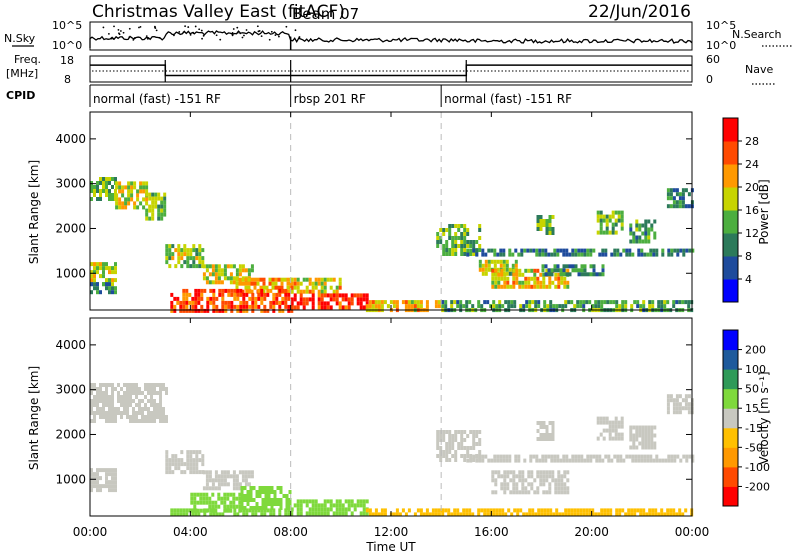 This screenshot has width=800, height=558. Describe the element at coordinates (391, 71) in the screenshot. I see `freq-trace` at that location.